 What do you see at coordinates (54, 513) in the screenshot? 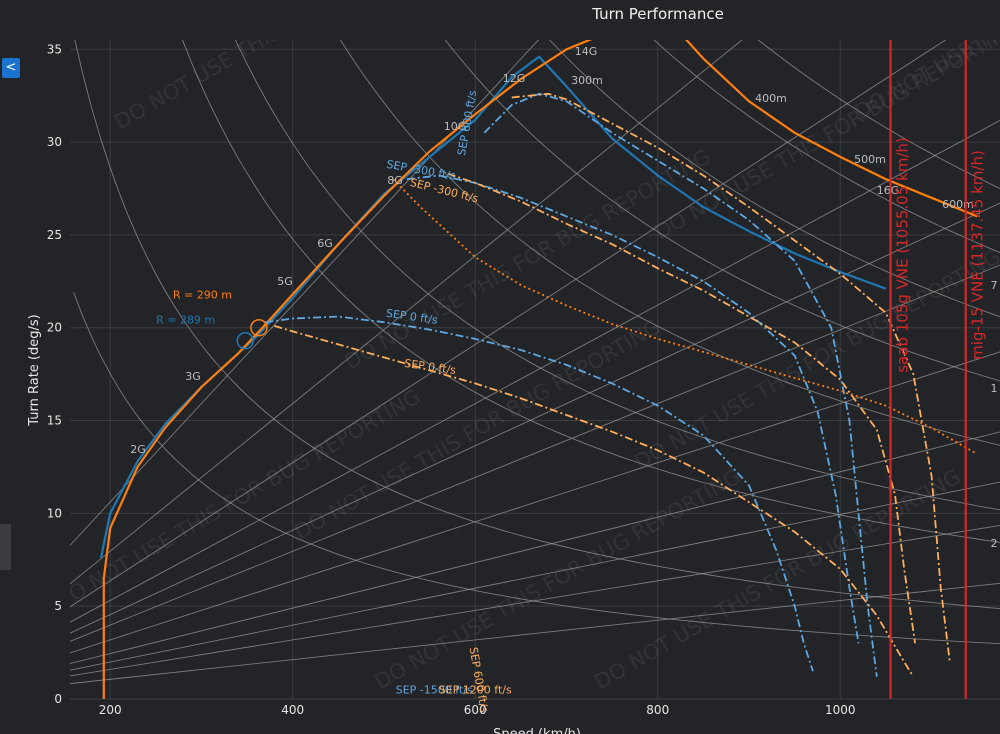
I see `y-tick-label: 10` at bounding box center [54, 513].